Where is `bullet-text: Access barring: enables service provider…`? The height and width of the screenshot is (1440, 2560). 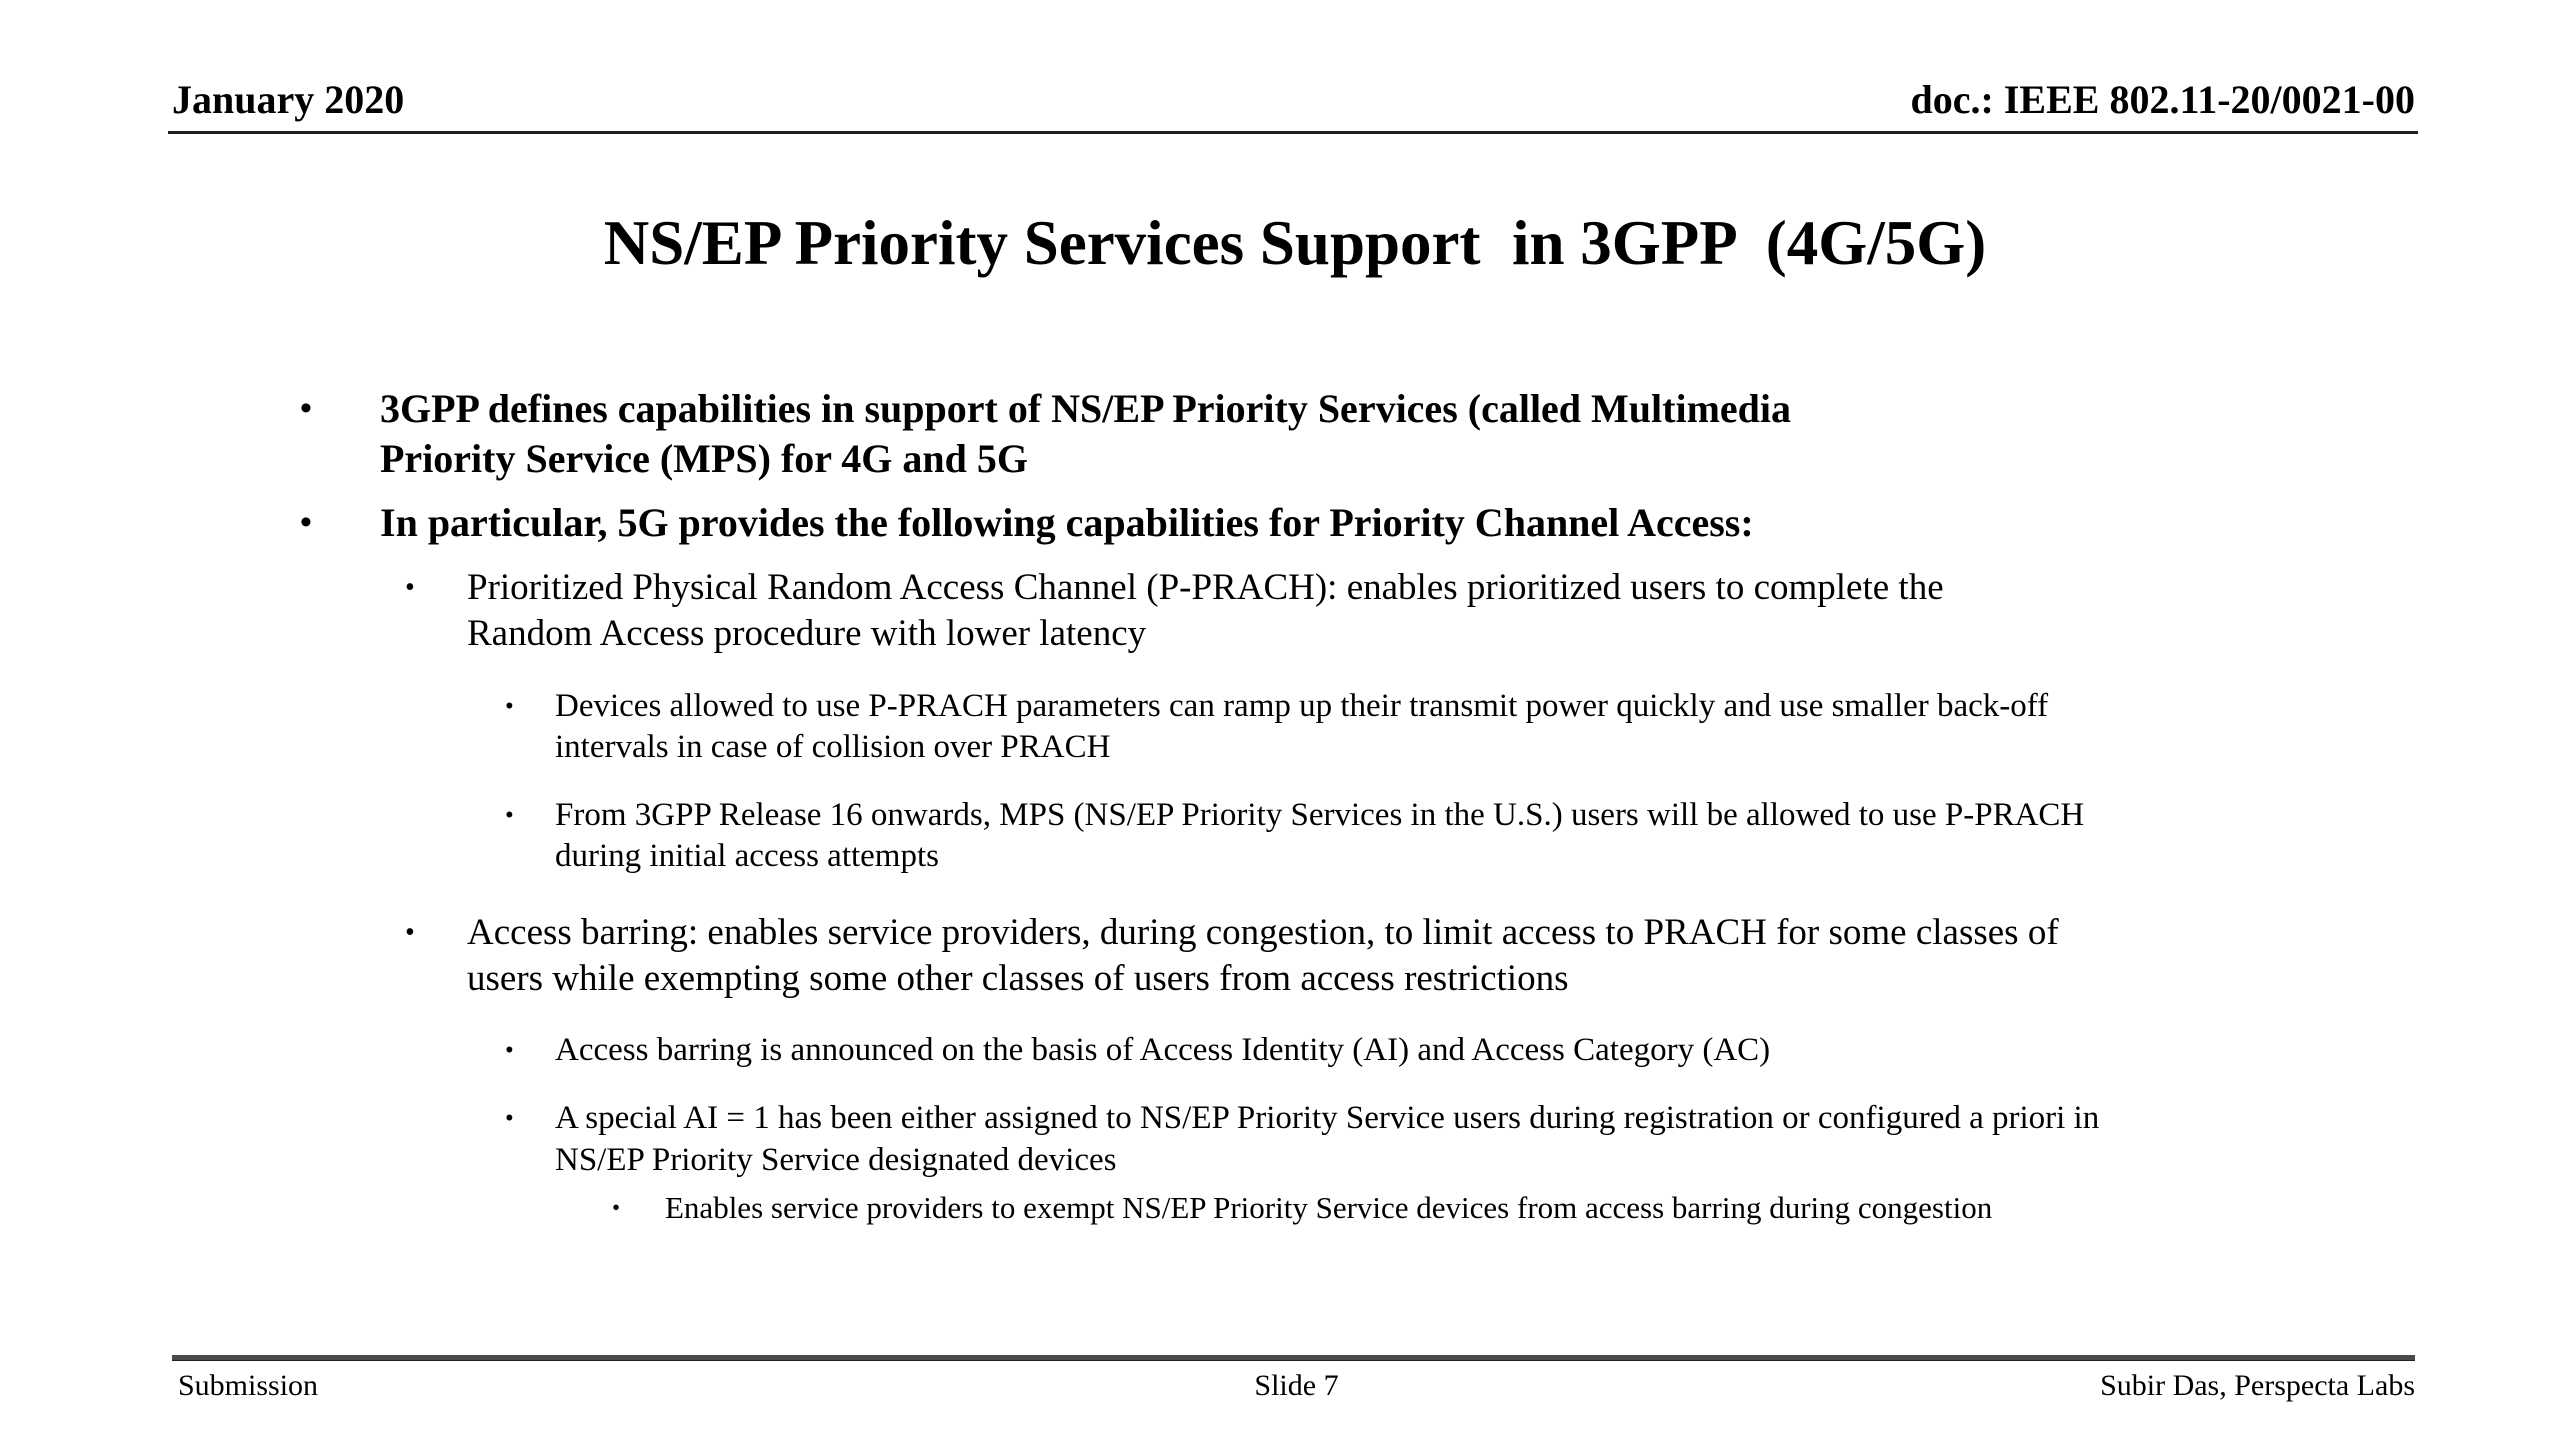 bullet-text: Access barring: enables service provider… is located at coordinates (1263, 955).